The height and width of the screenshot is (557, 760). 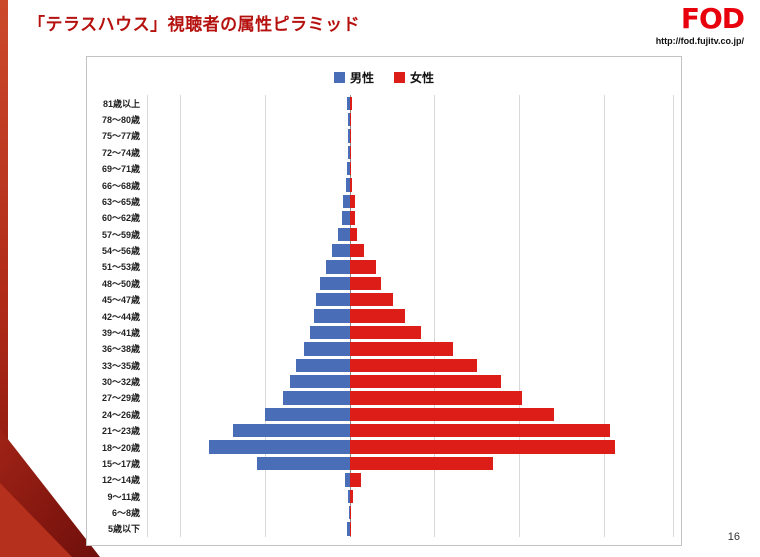 What do you see at coordinates (120, 267) in the screenshot?
I see `age-label: 51〜53歳` at bounding box center [120, 267].